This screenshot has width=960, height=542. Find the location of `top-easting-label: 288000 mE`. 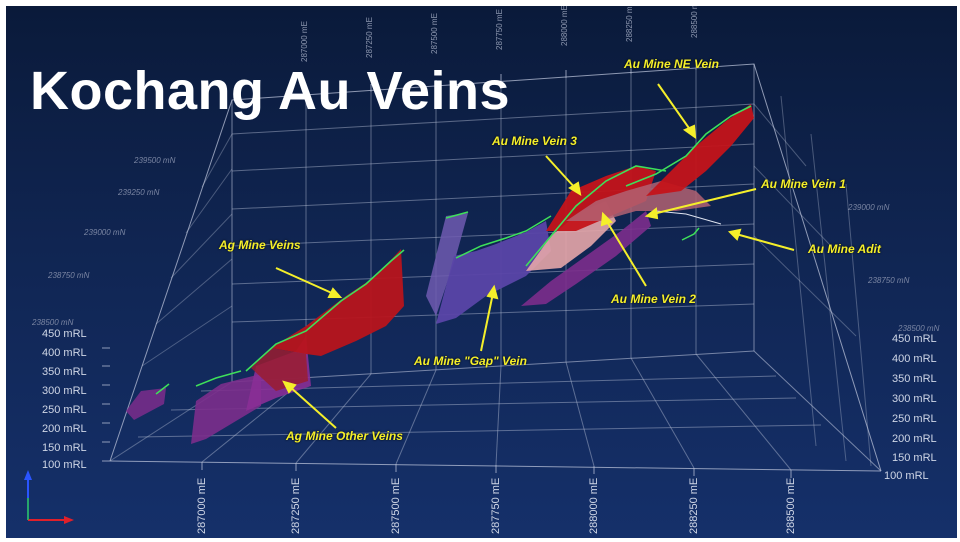

top-easting-label: 288000 mE is located at coordinates (564, 26).